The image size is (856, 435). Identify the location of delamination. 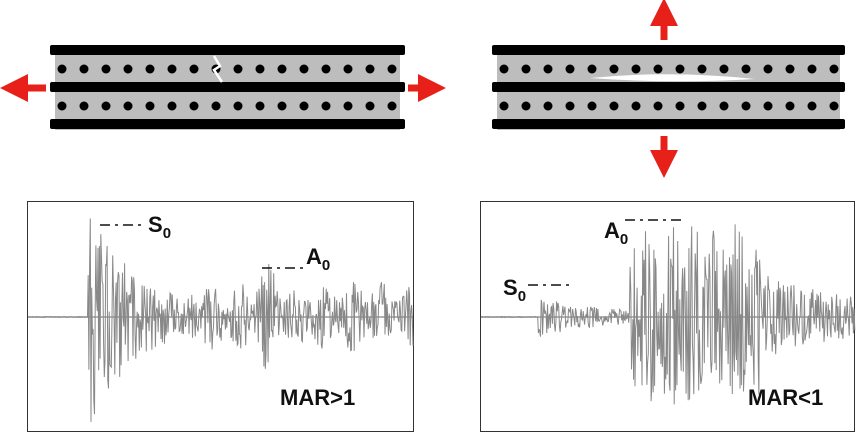
(672, 78).